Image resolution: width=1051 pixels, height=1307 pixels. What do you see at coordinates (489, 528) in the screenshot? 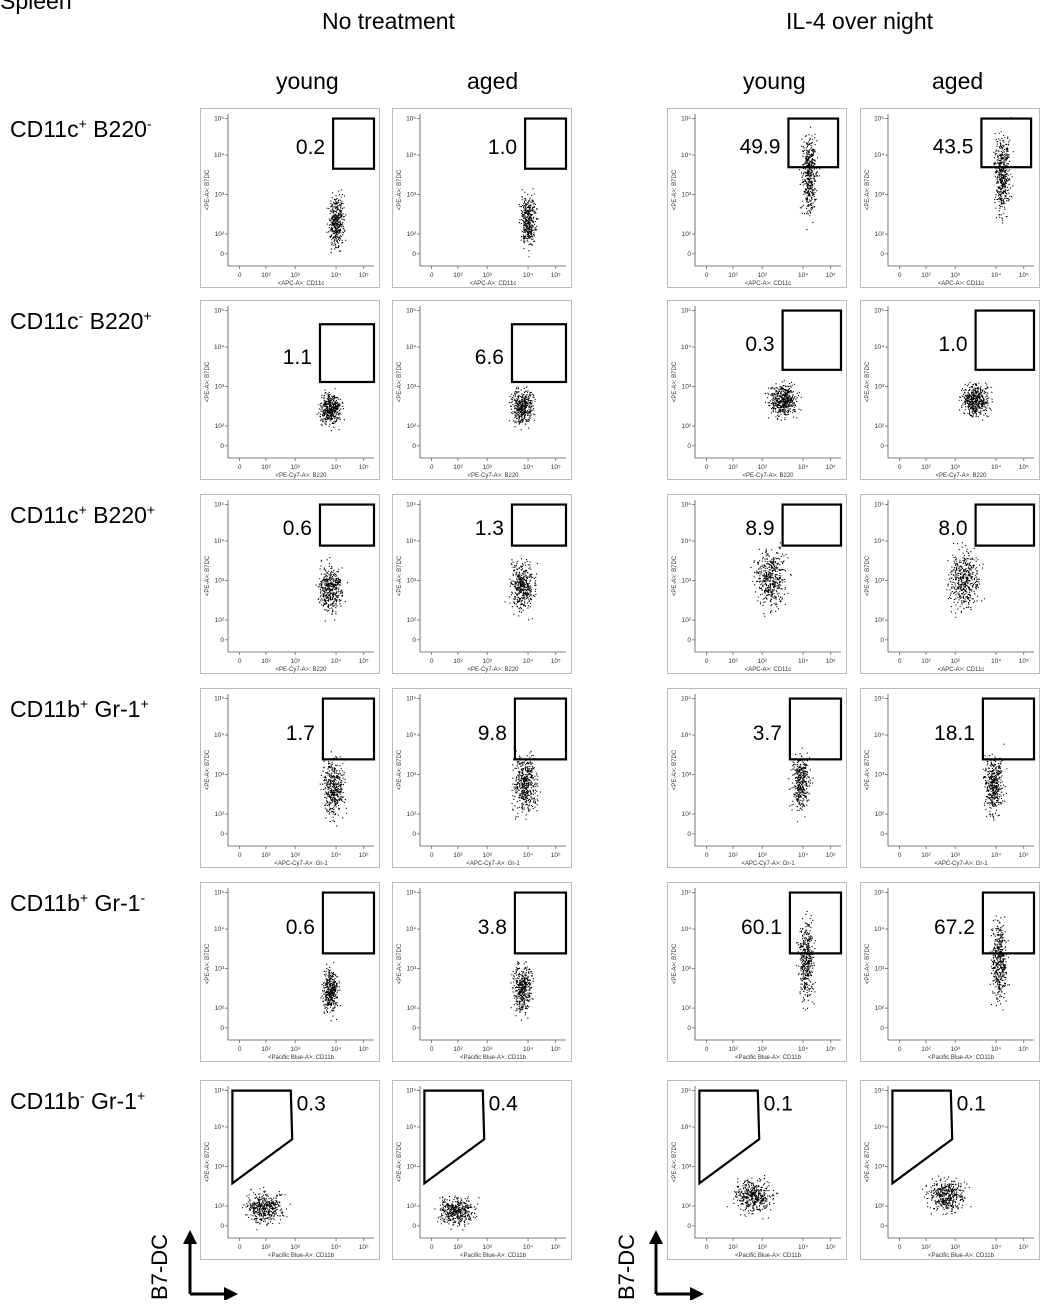
I see `gate-percentage: 1.3` at bounding box center [489, 528].